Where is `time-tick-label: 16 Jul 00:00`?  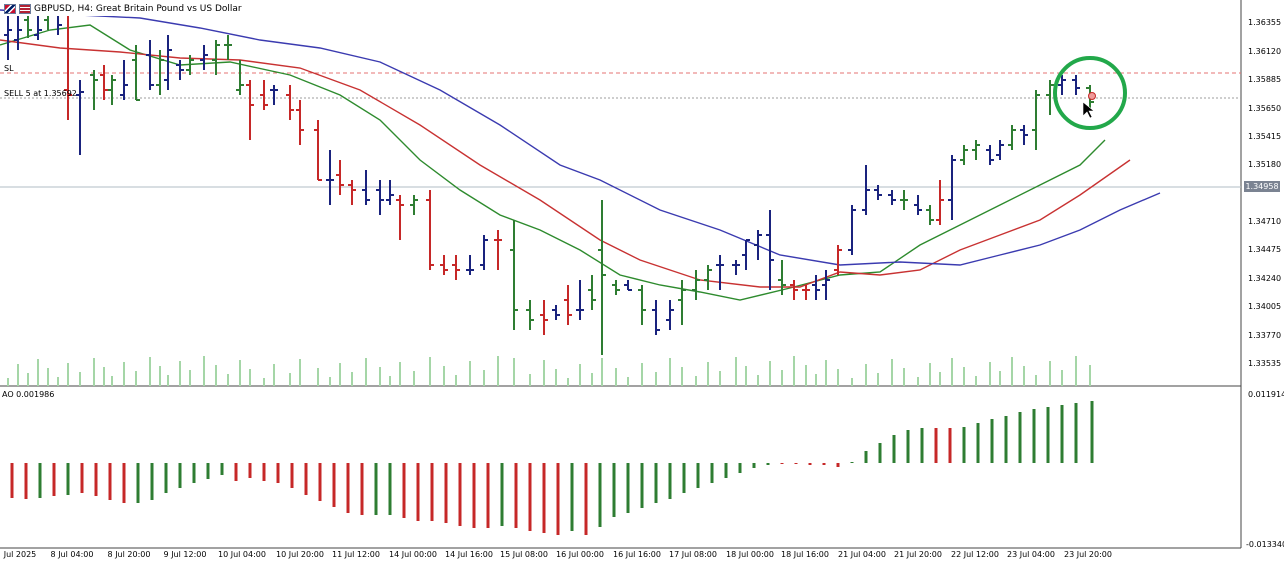 time-tick-label: 16 Jul 00:00 is located at coordinates (580, 554).